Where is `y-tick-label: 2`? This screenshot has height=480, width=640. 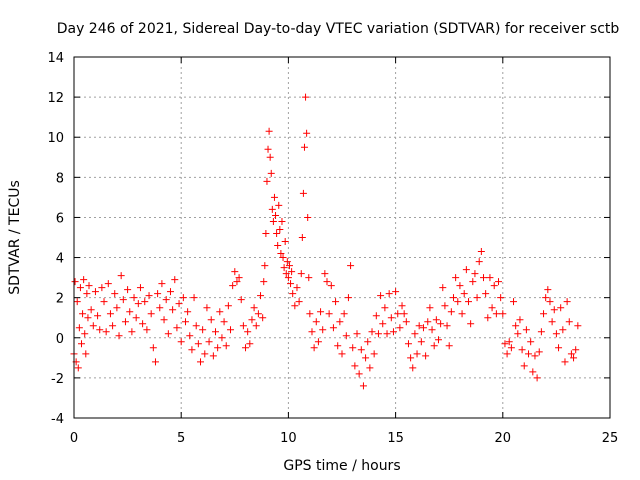 y-tick-label: 2 is located at coordinates (60, 299).